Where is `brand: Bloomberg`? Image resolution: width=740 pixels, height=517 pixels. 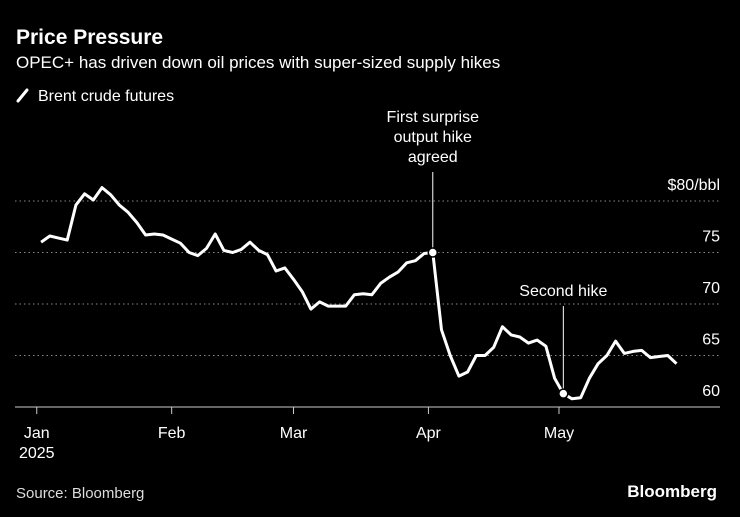
brand: Bloomberg is located at coordinates (672, 491).